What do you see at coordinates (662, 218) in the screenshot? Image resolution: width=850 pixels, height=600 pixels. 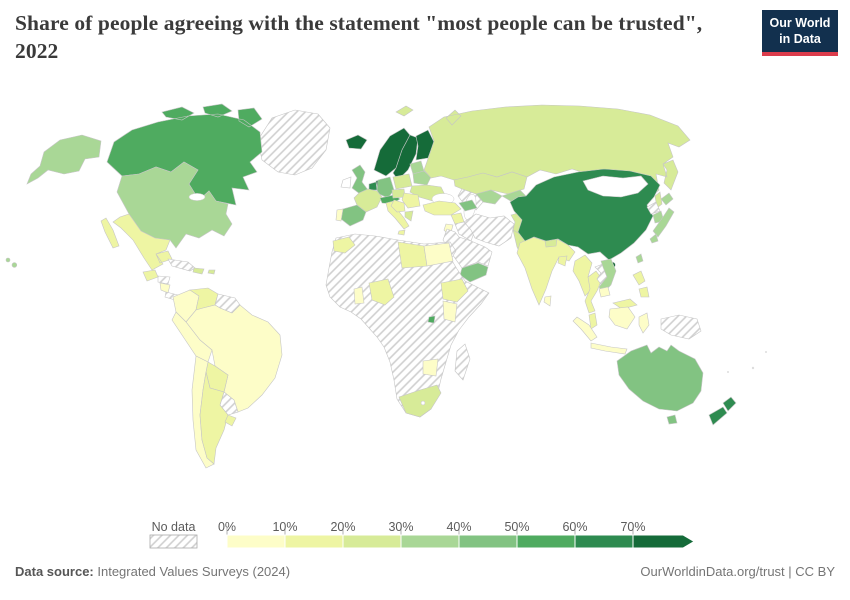 I see `country-japan` at bounding box center [662, 218].